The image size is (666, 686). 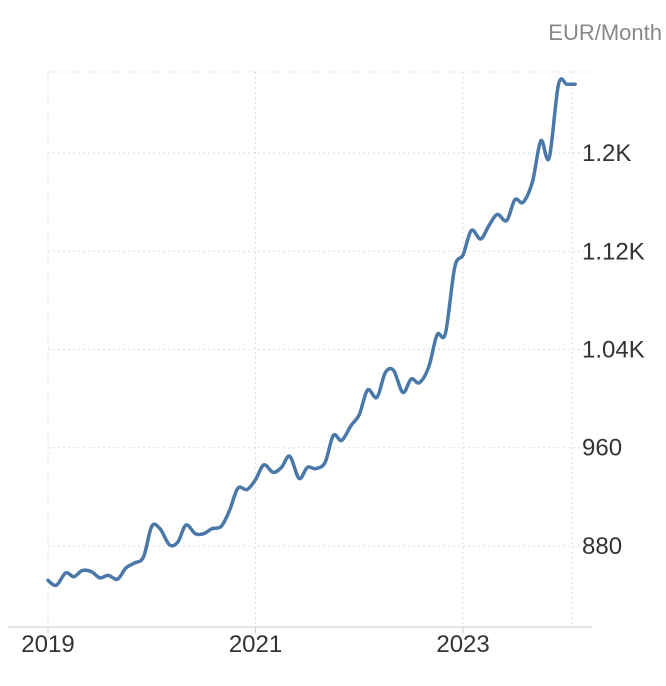 What do you see at coordinates (602, 448) in the screenshot?
I see `y-tick-label: 960` at bounding box center [602, 448].